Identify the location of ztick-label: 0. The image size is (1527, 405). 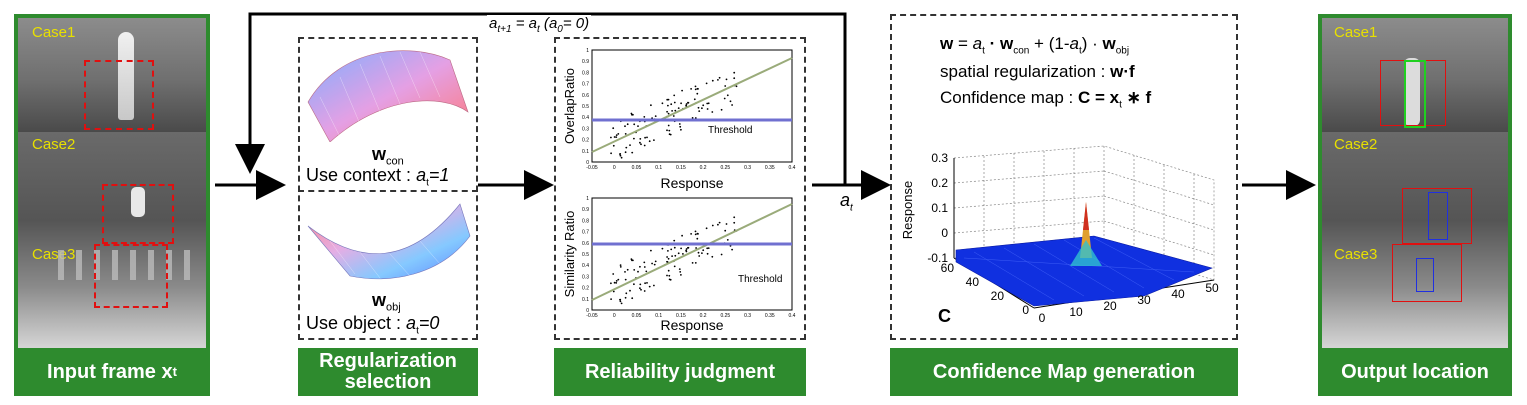
(944, 233).